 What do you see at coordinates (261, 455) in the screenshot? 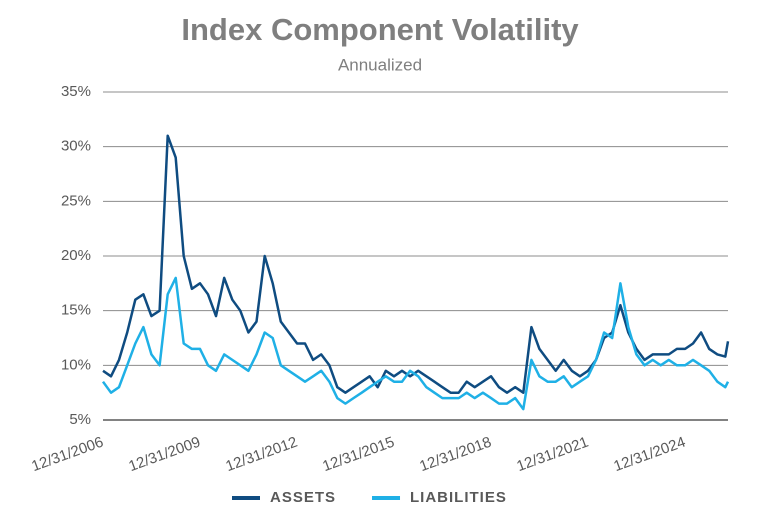
I see `x-tick-label: 12/31/2012` at bounding box center [261, 455].